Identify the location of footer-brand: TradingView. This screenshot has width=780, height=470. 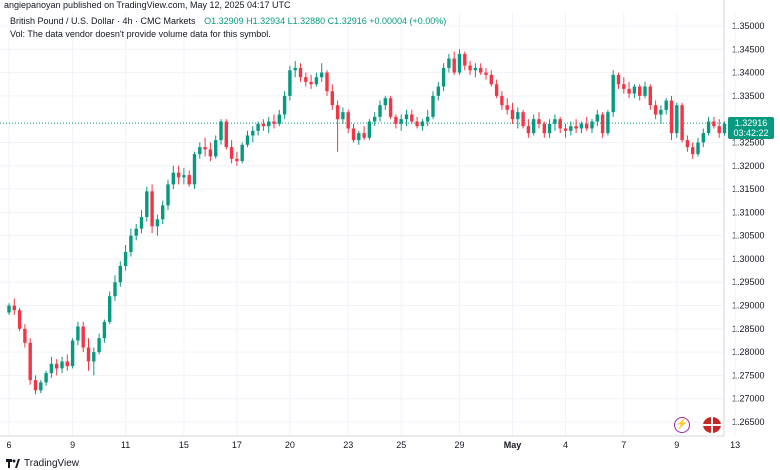
(42, 463).